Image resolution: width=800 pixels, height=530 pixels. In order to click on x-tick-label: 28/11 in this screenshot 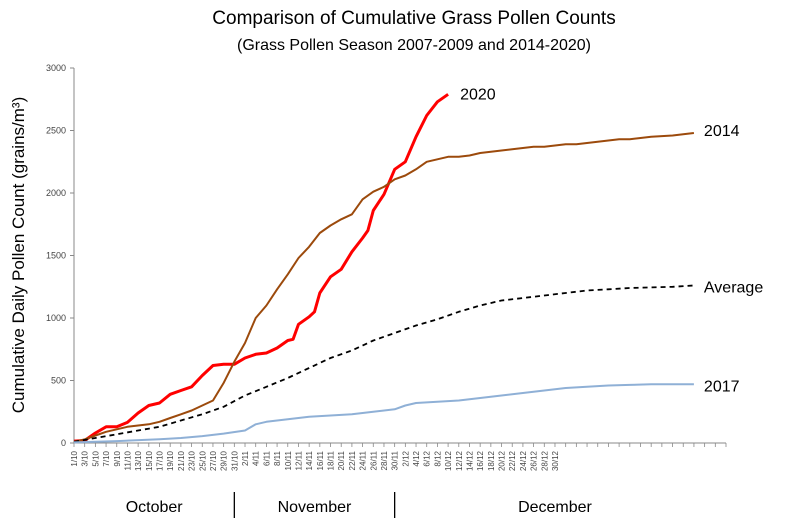, I will do `click(384, 460)`.